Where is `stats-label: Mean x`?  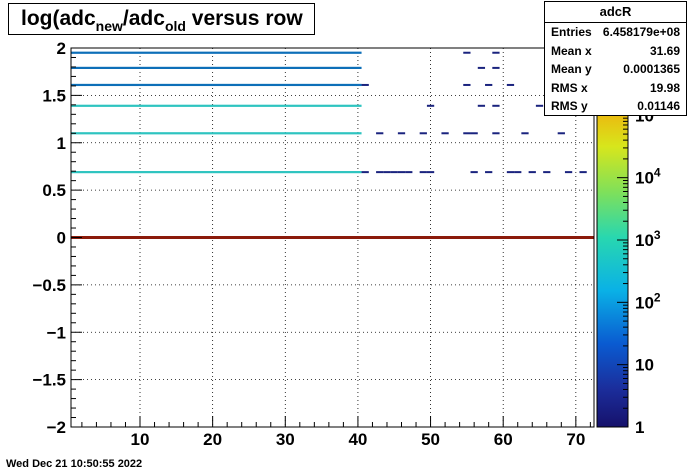 stats-label: Mean x is located at coordinates (571, 50).